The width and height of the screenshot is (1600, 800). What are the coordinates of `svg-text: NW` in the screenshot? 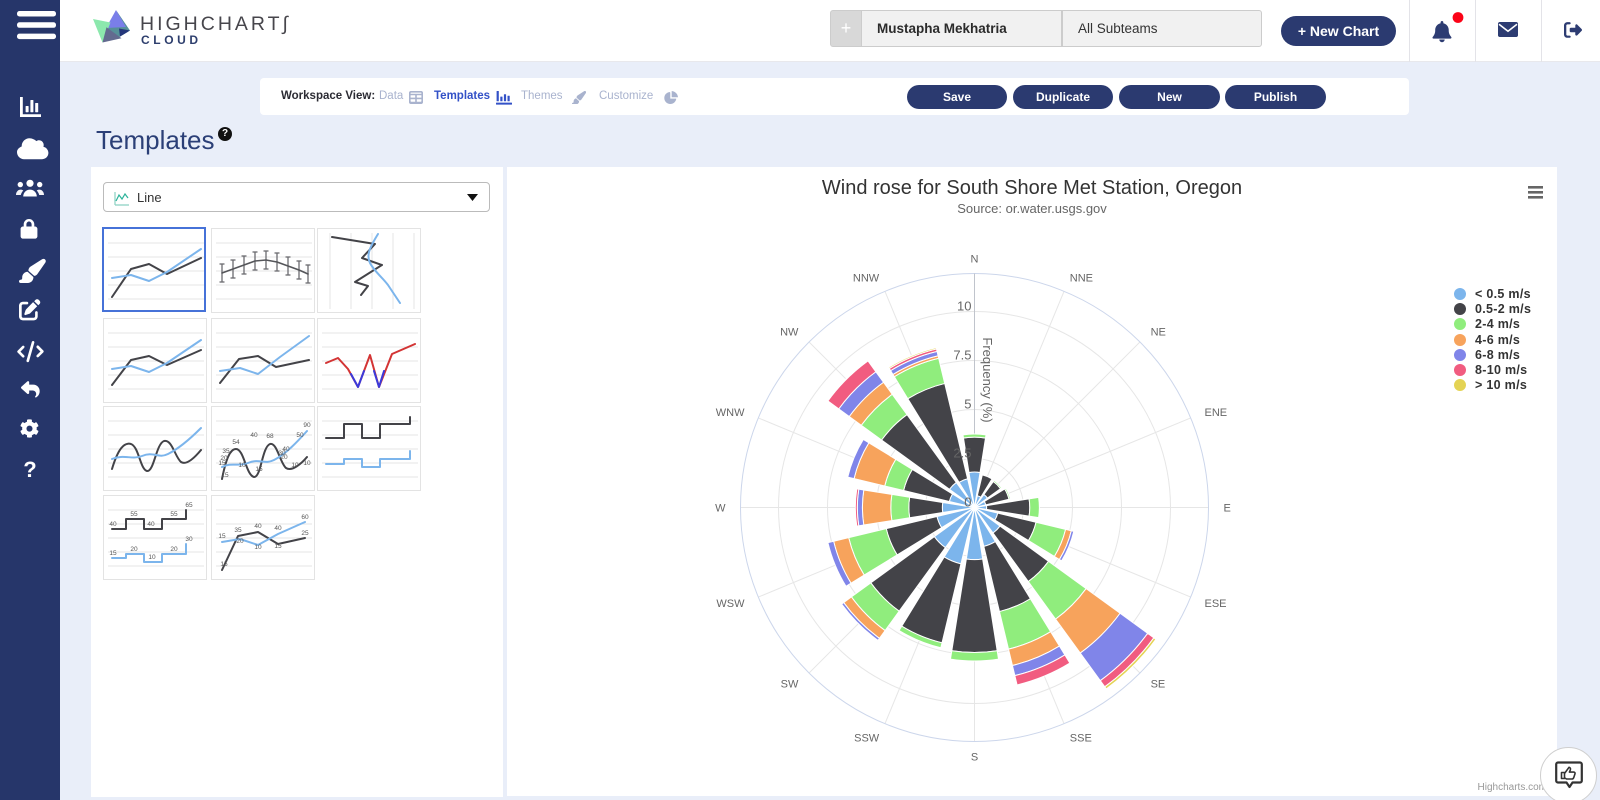 It's located at (789, 332).